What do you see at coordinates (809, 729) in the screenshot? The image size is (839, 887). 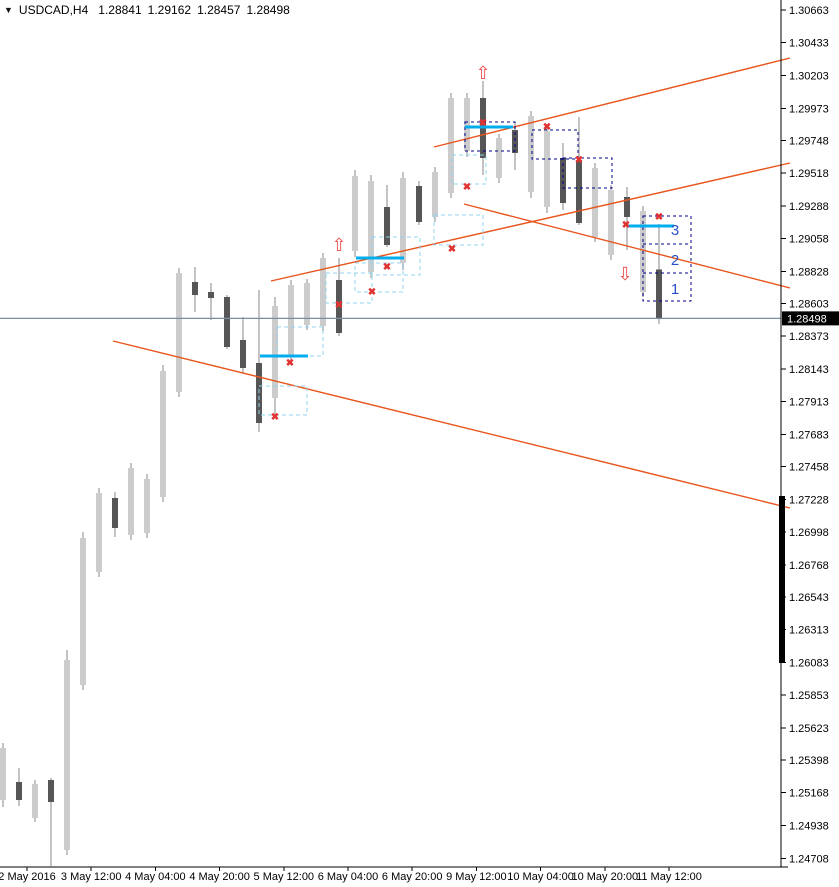 I see `price-axis-label: 1.25623` at bounding box center [809, 729].